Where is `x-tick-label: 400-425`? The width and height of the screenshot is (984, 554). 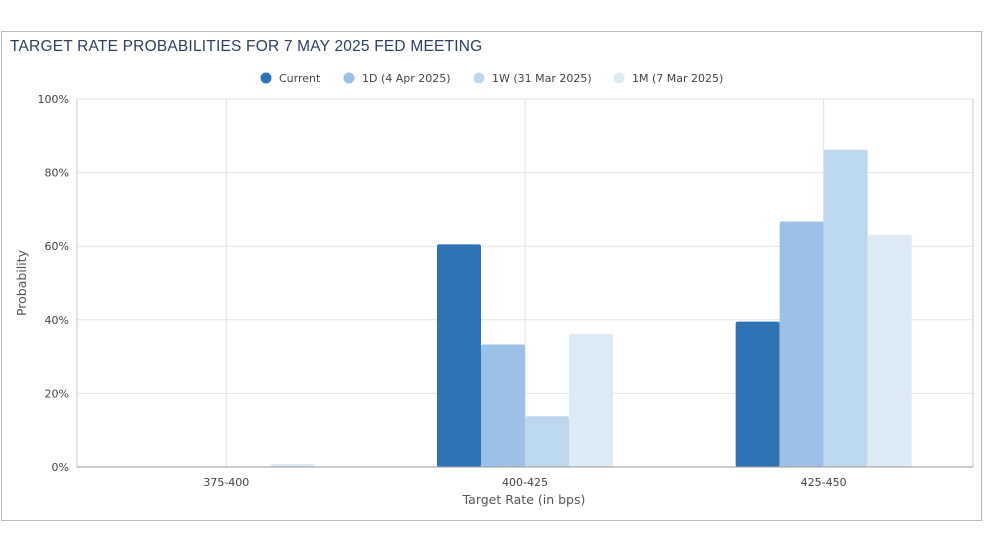 x-tick-label: 400-425 is located at coordinates (525, 482).